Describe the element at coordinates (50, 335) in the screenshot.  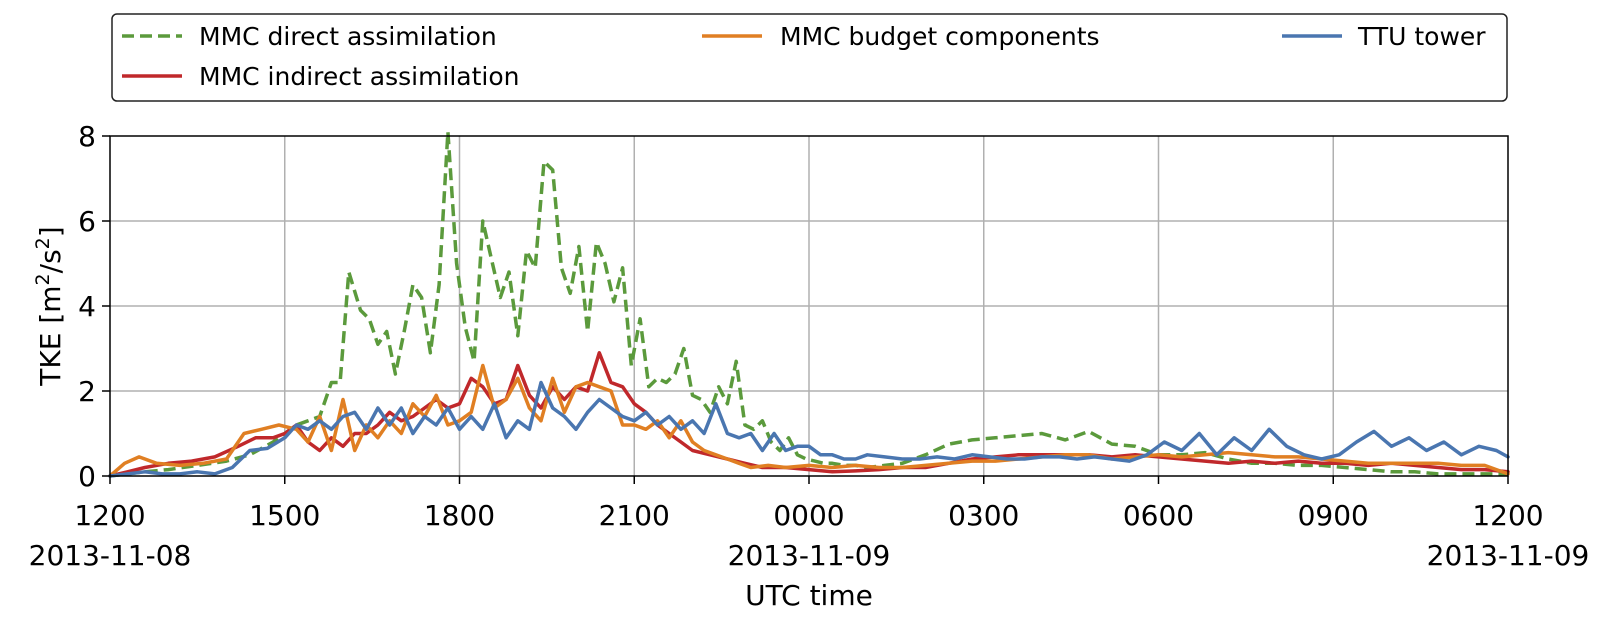
I see `y-axis-title-main: TKE [m` at that location.